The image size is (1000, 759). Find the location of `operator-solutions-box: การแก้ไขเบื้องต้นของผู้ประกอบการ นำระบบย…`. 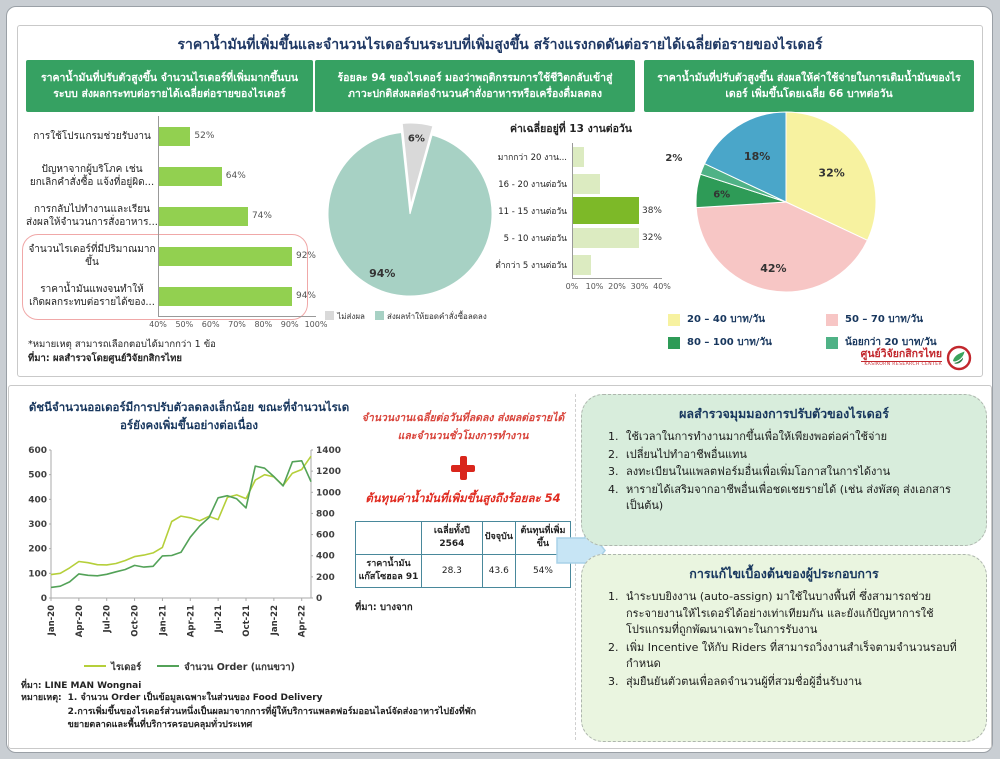

operator-solutions-box: การแก้ไขเบื้องต้นของผู้ประกอบการ นำระบบย… is located at coordinates (784, 648).